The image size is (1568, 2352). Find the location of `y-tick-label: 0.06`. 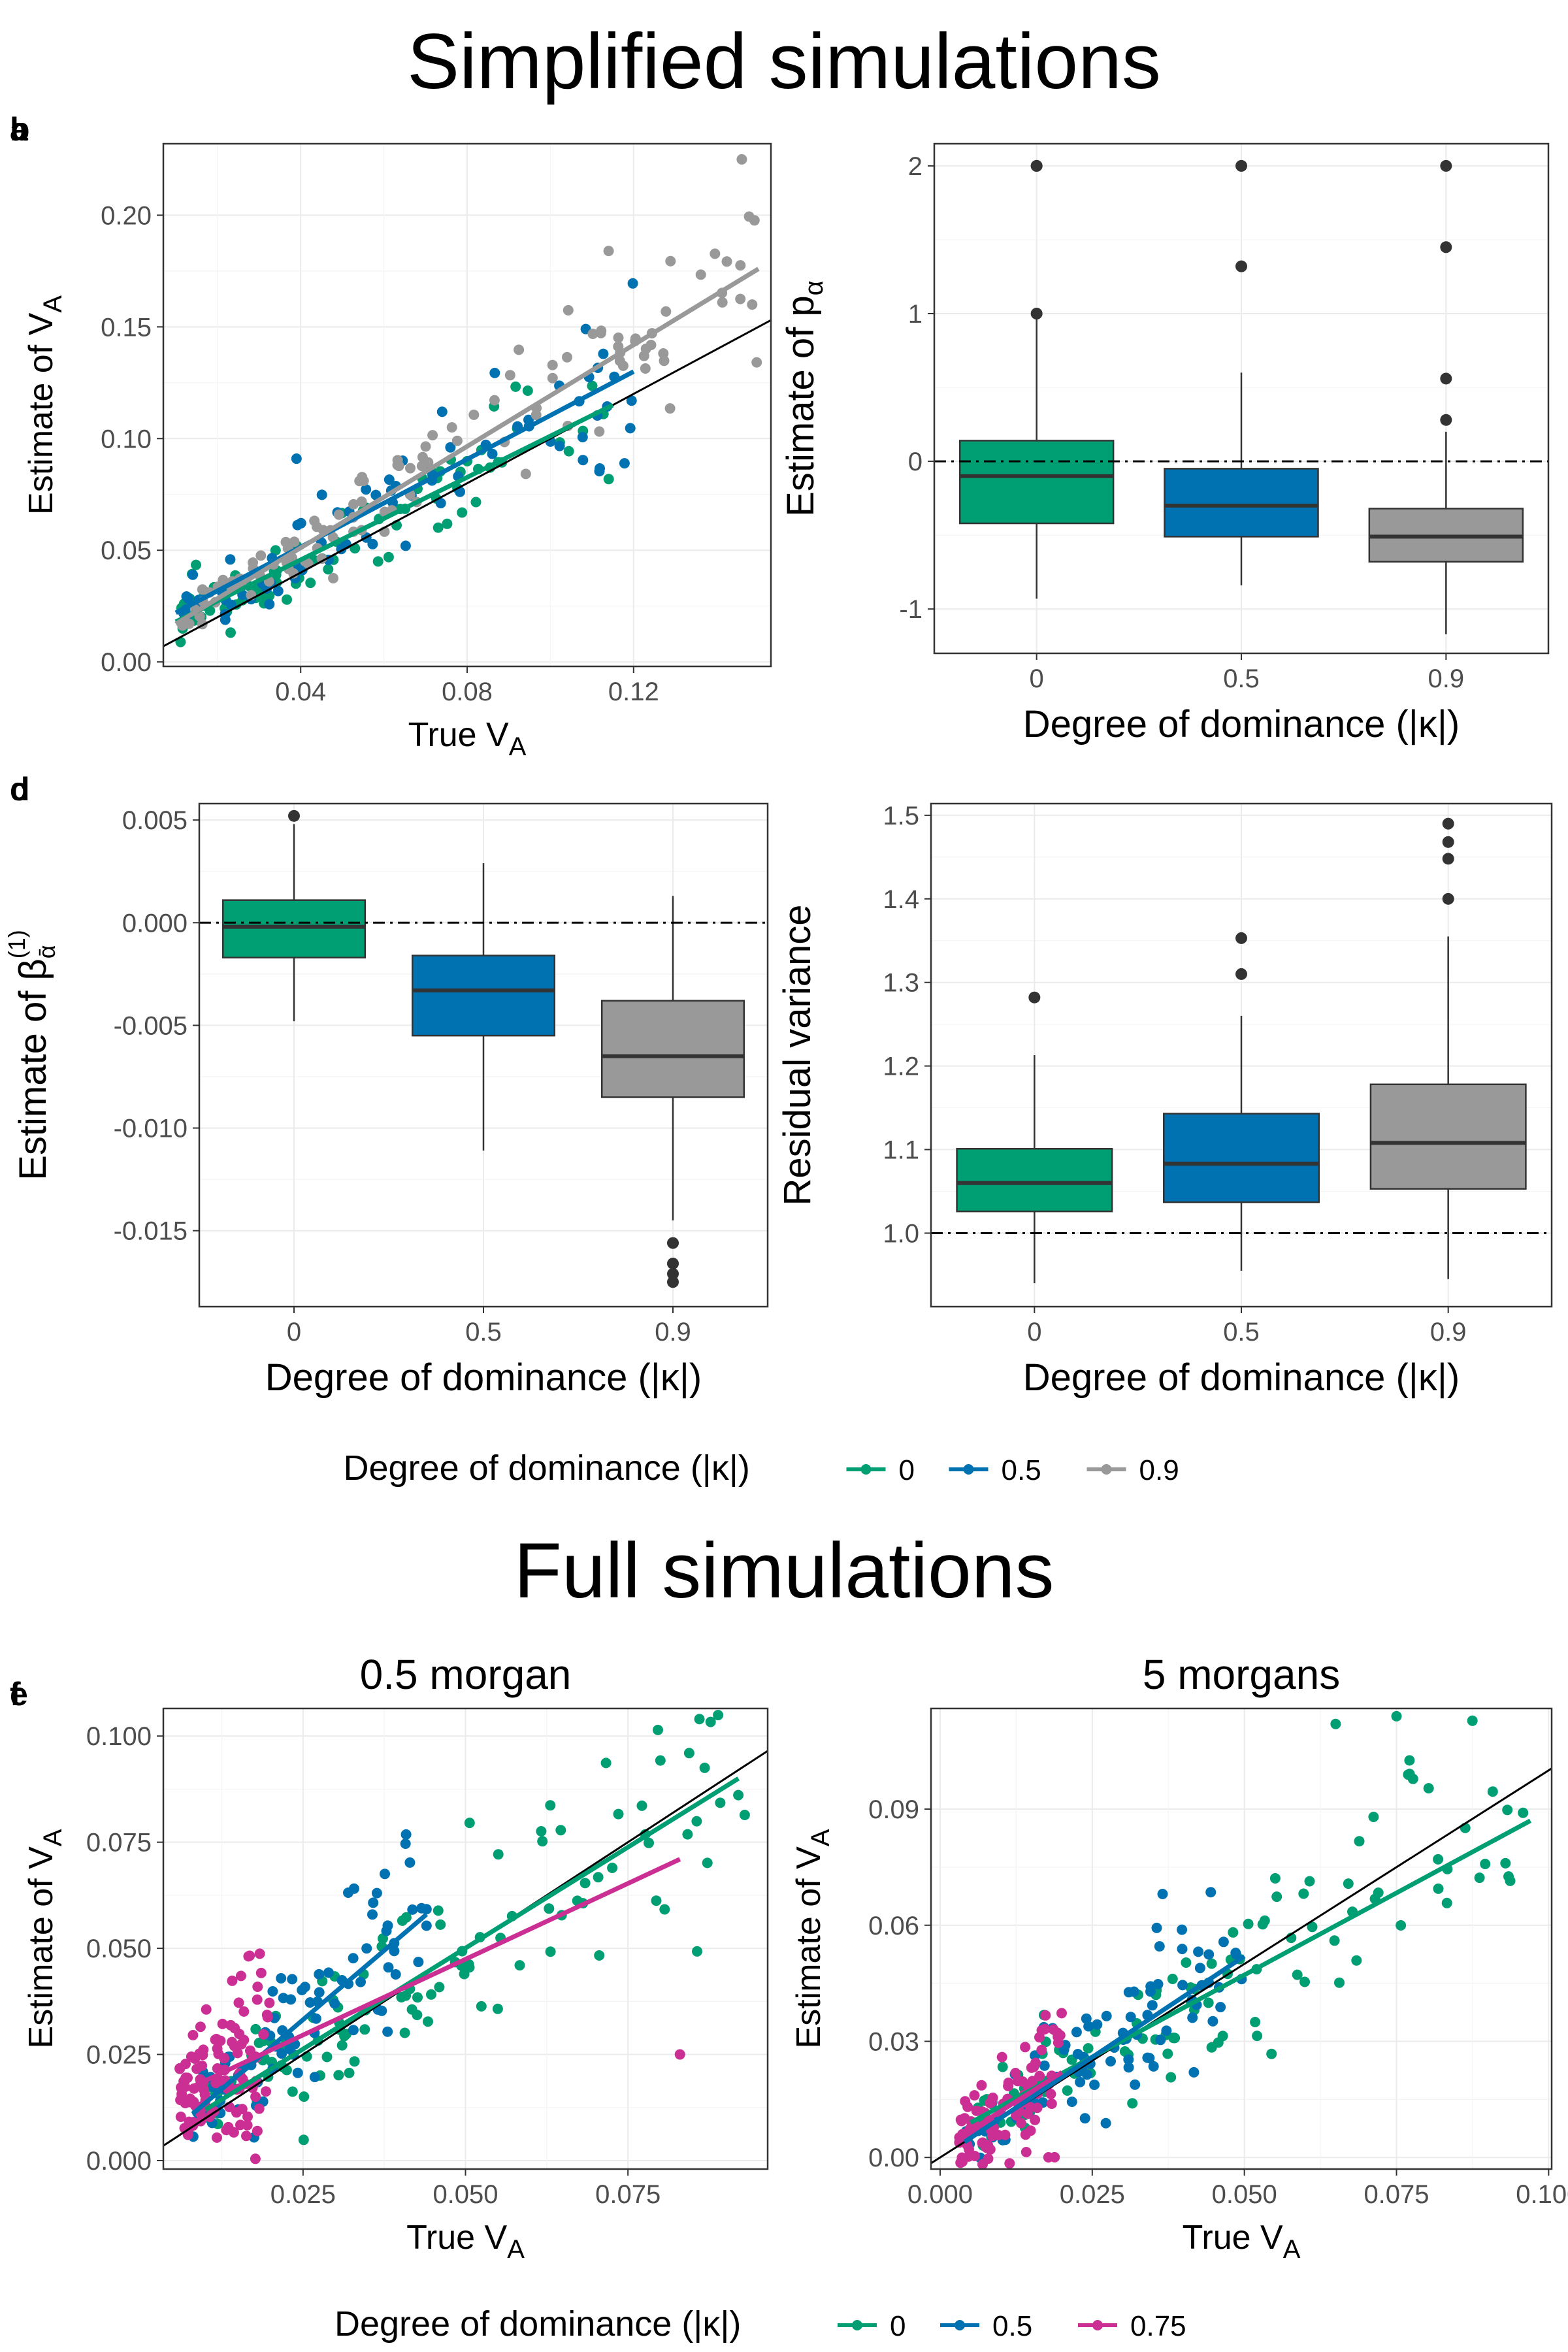

y-tick-label: 0.06 is located at coordinates (893, 1926).